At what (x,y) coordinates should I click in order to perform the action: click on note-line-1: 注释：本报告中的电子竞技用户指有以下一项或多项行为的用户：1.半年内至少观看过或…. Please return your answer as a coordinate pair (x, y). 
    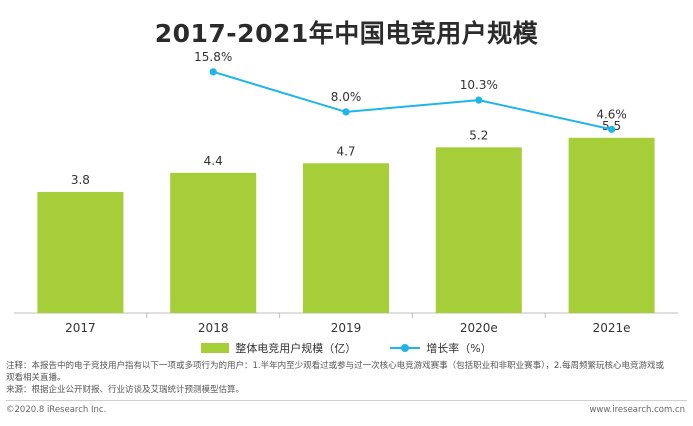
    Looking at the image, I should click on (335, 366).